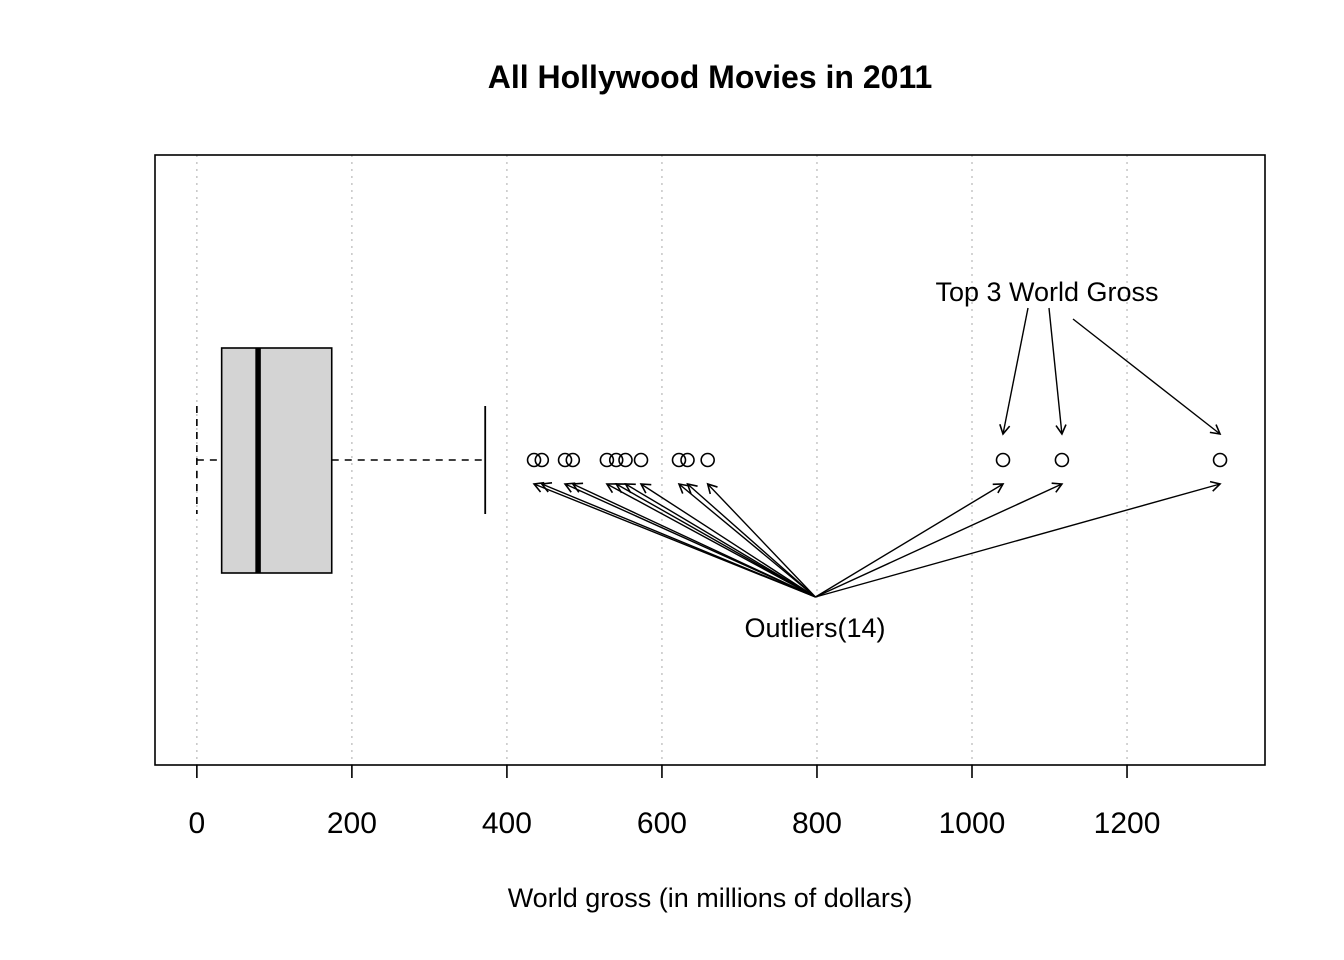 Image resolution: width=1344 pixels, height=960 pixels. I want to click on tick-label: 400, so click(507, 823).